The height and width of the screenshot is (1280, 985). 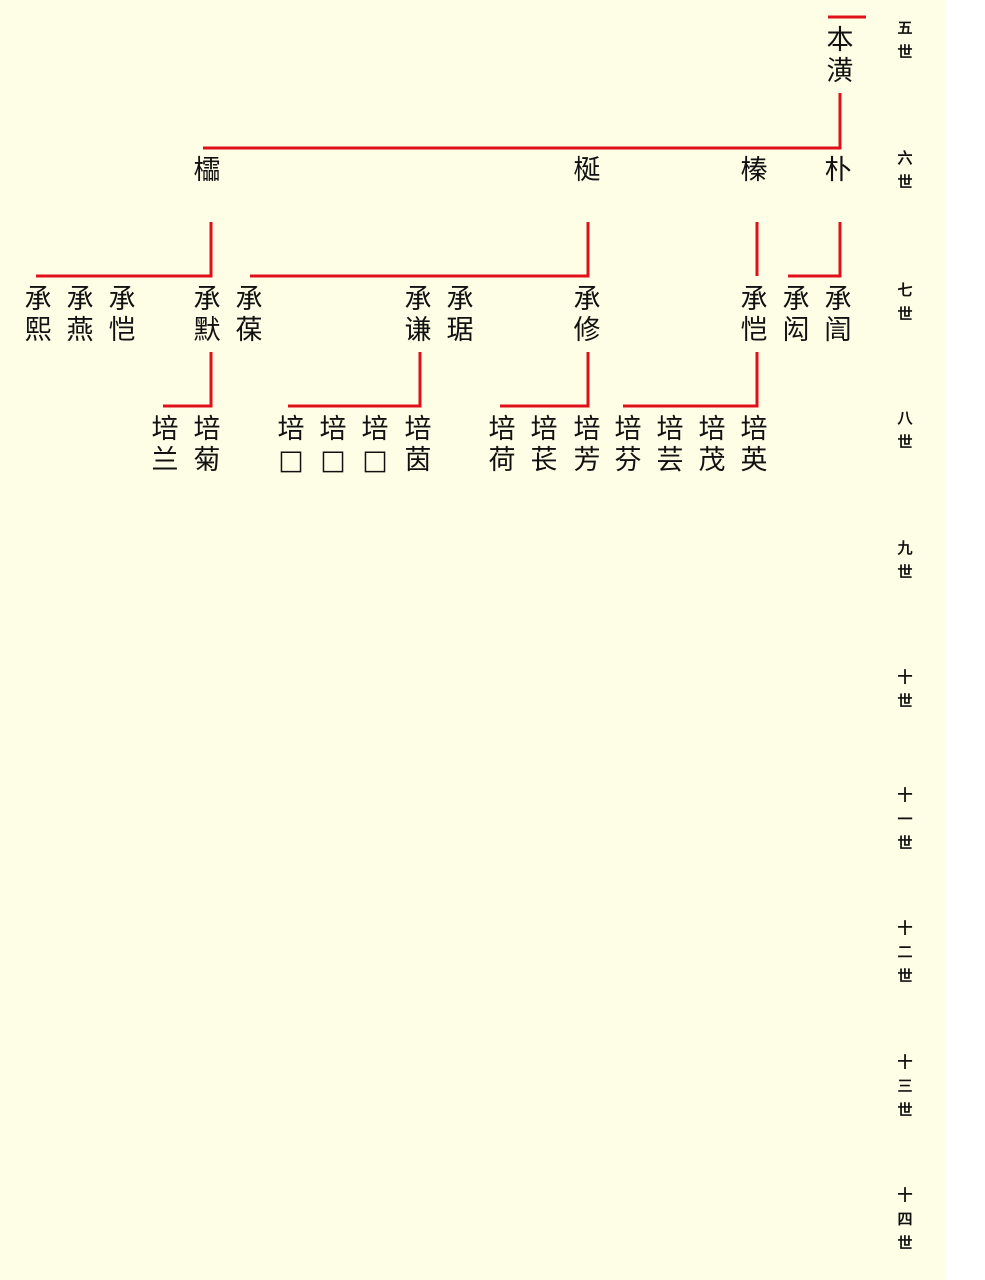 I want to click on person: 培菊, so click(x=207, y=445).